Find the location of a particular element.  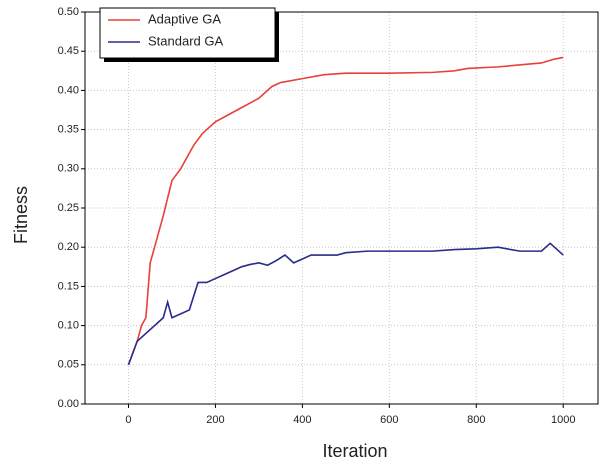

x-tick-label: 400 is located at coordinates (302, 420).